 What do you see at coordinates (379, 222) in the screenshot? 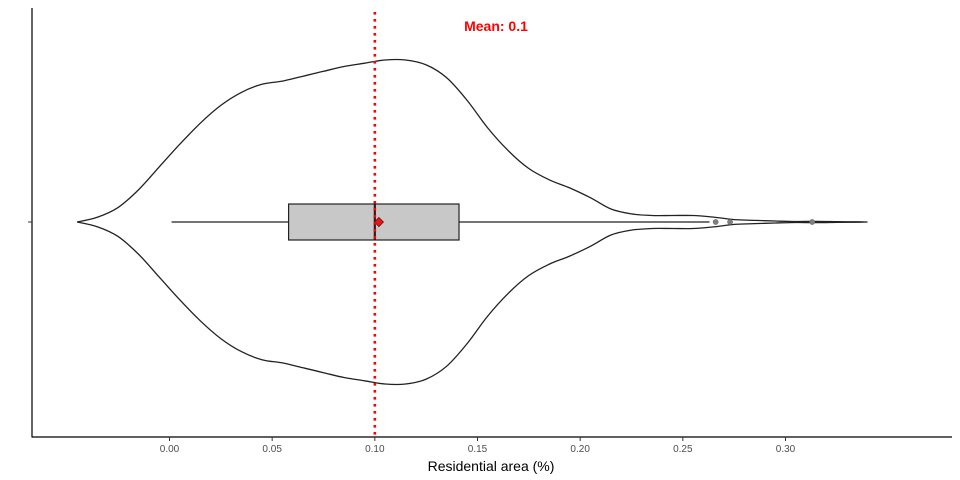
I see `mean-marker` at bounding box center [379, 222].